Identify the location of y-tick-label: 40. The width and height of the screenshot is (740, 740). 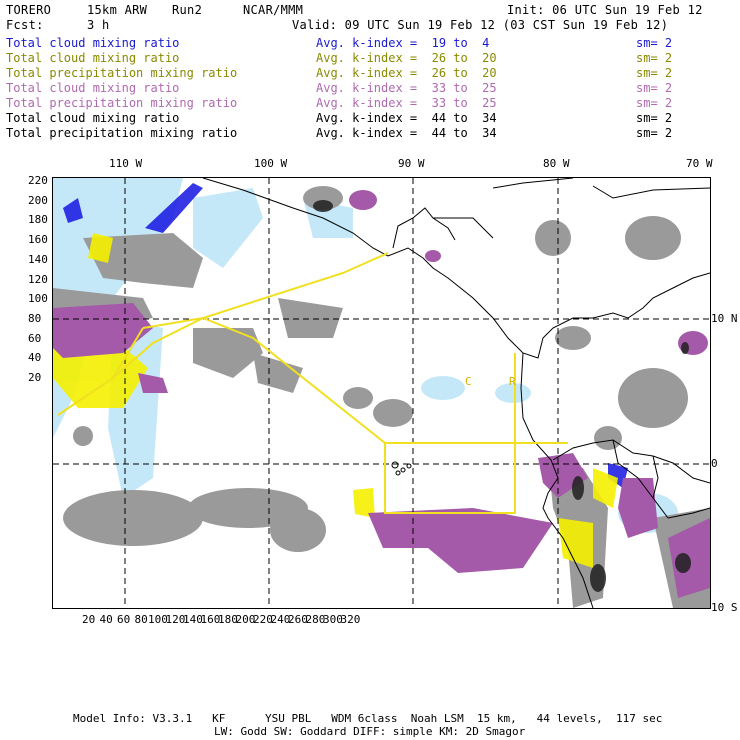
(35, 358).